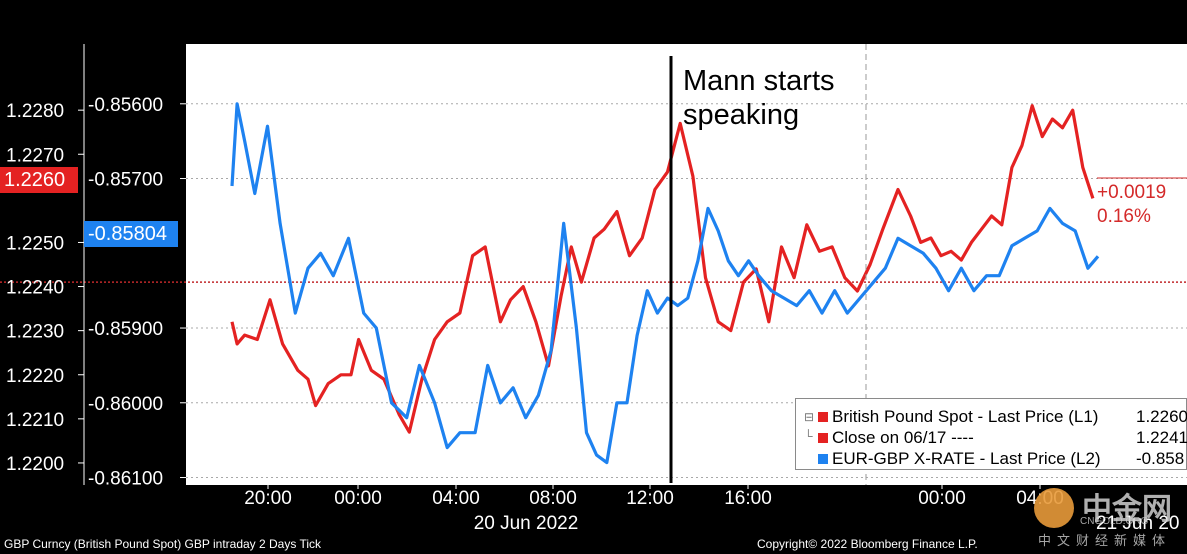  I want to click on watermark-subtext: CNGOLD.ORG, so click(1114, 521).